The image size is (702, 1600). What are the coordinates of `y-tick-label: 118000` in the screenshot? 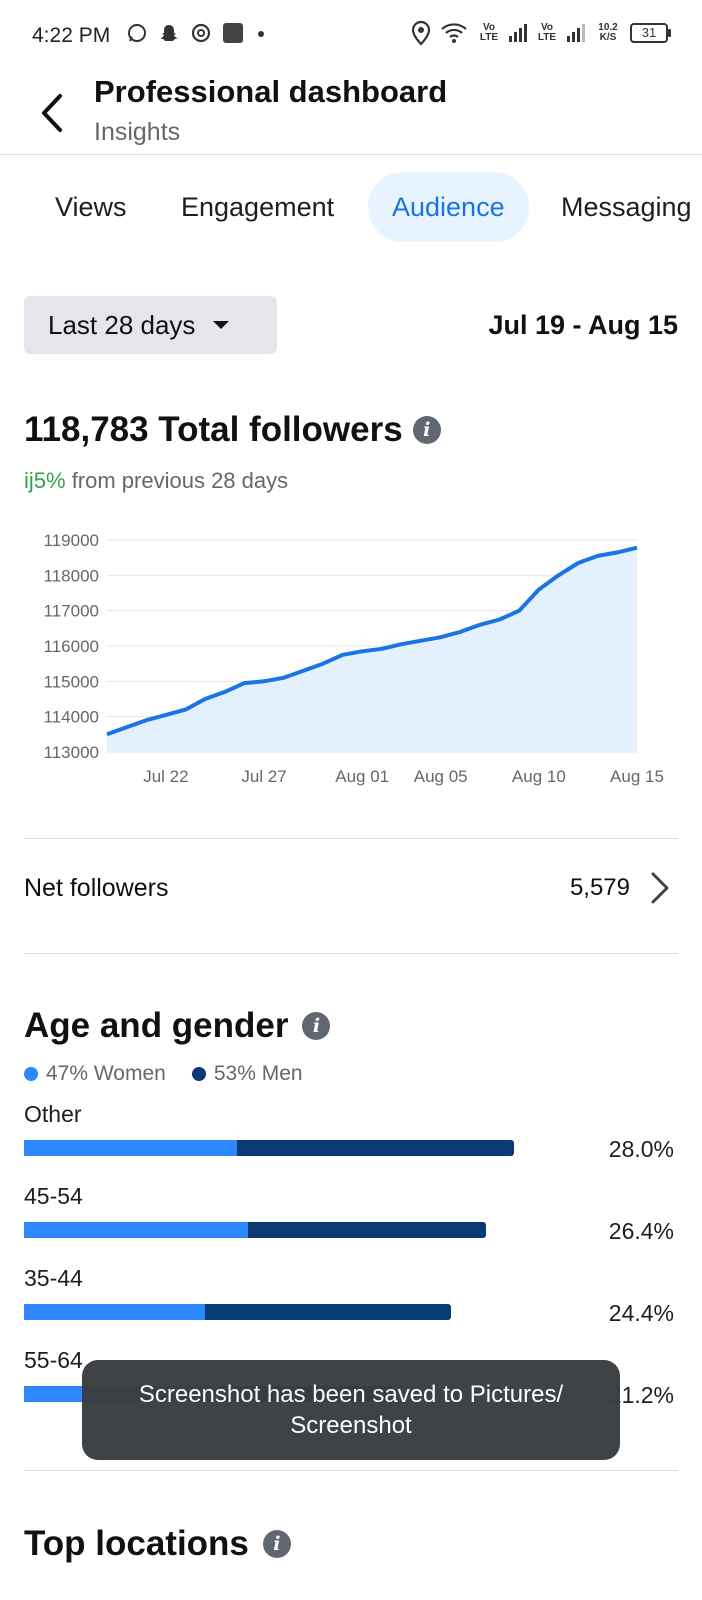 It's located at (71, 575).